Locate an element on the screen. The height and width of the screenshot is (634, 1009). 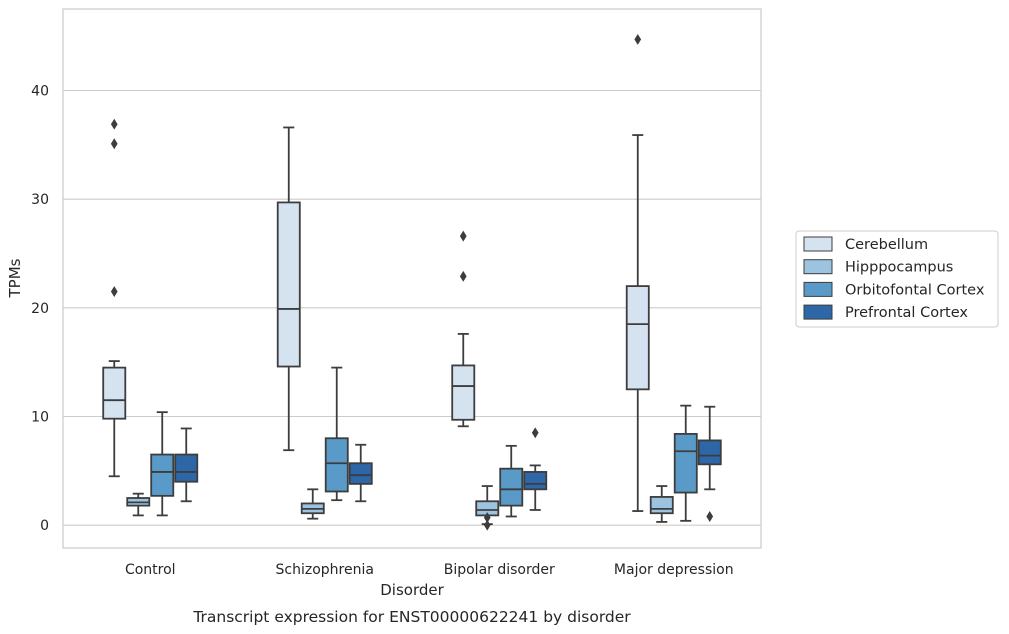
legend-frame is located at coordinates (897, 279).